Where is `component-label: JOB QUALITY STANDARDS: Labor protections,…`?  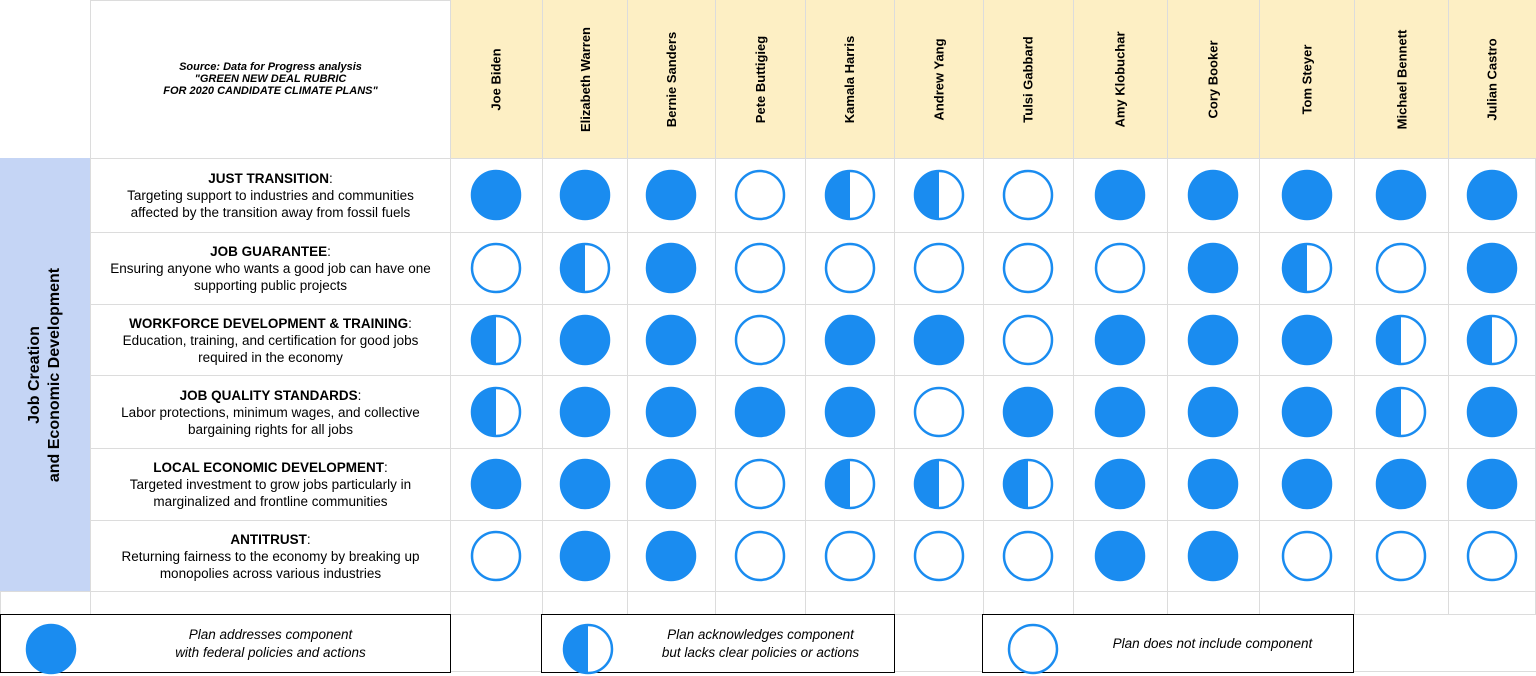
component-label: JOB QUALITY STANDARDS: Labor protections,… is located at coordinates (270, 412).